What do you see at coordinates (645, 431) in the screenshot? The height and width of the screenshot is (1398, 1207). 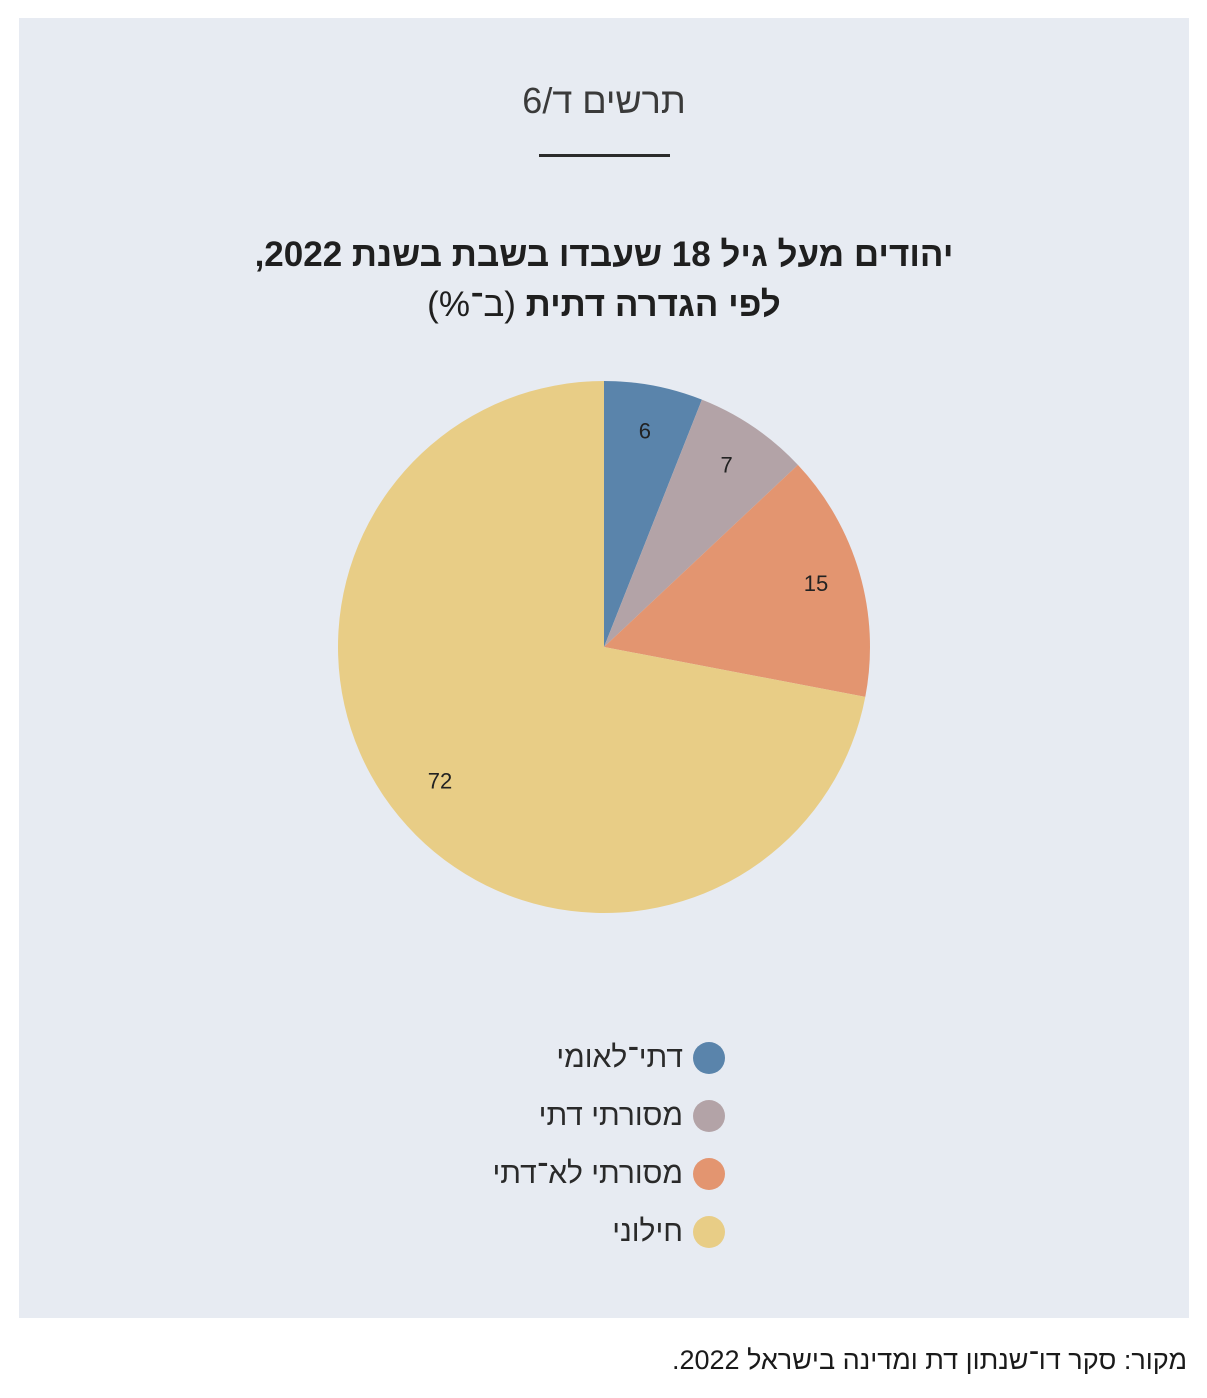 I see `data-label-1: 6` at bounding box center [645, 431].